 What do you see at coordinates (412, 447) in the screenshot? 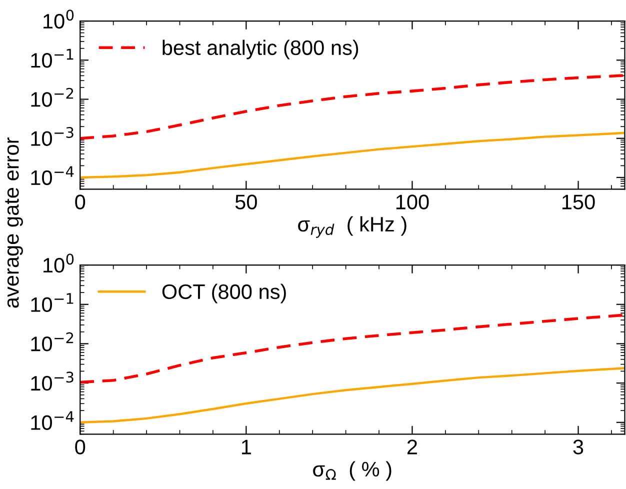
I see `x-tick-label: 2` at bounding box center [412, 447].